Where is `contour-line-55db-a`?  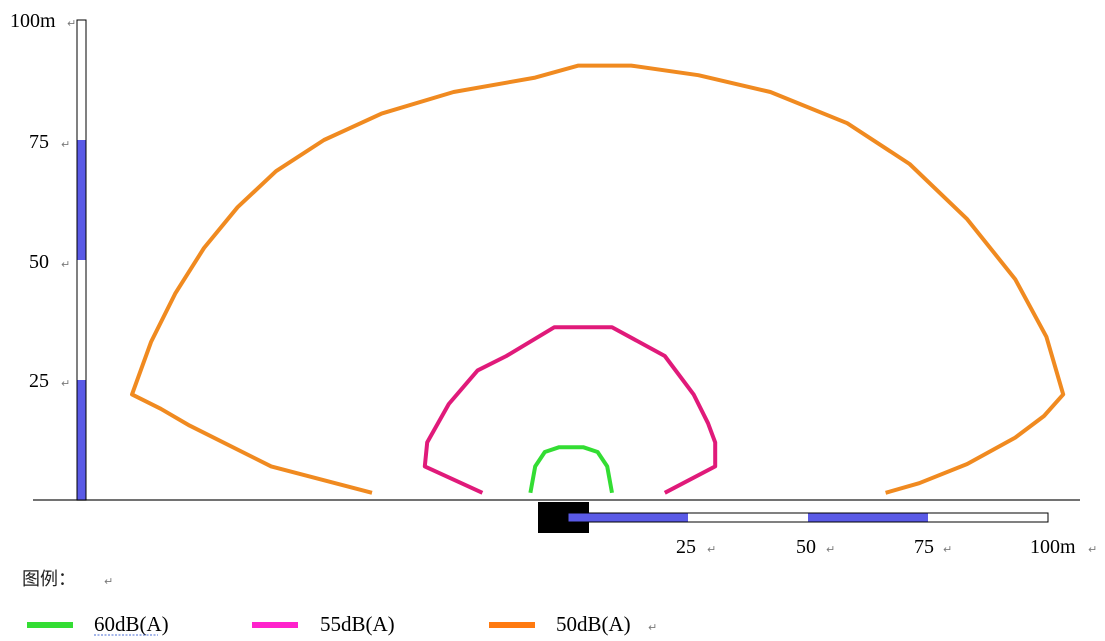 contour-line-55db-a is located at coordinates (570, 410).